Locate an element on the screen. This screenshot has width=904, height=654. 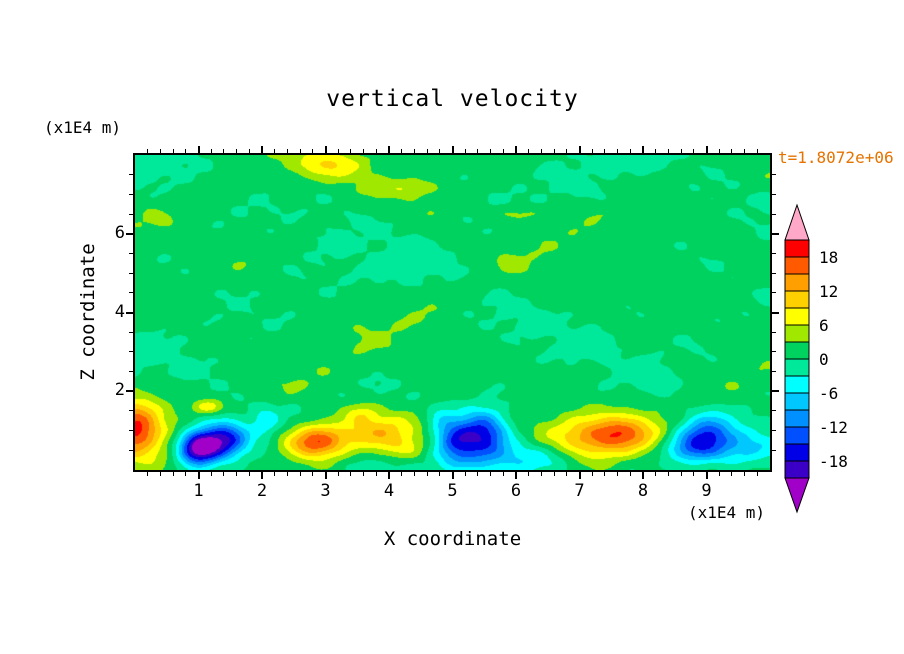
tick-label: 1 is located at coordinates (198, 491).